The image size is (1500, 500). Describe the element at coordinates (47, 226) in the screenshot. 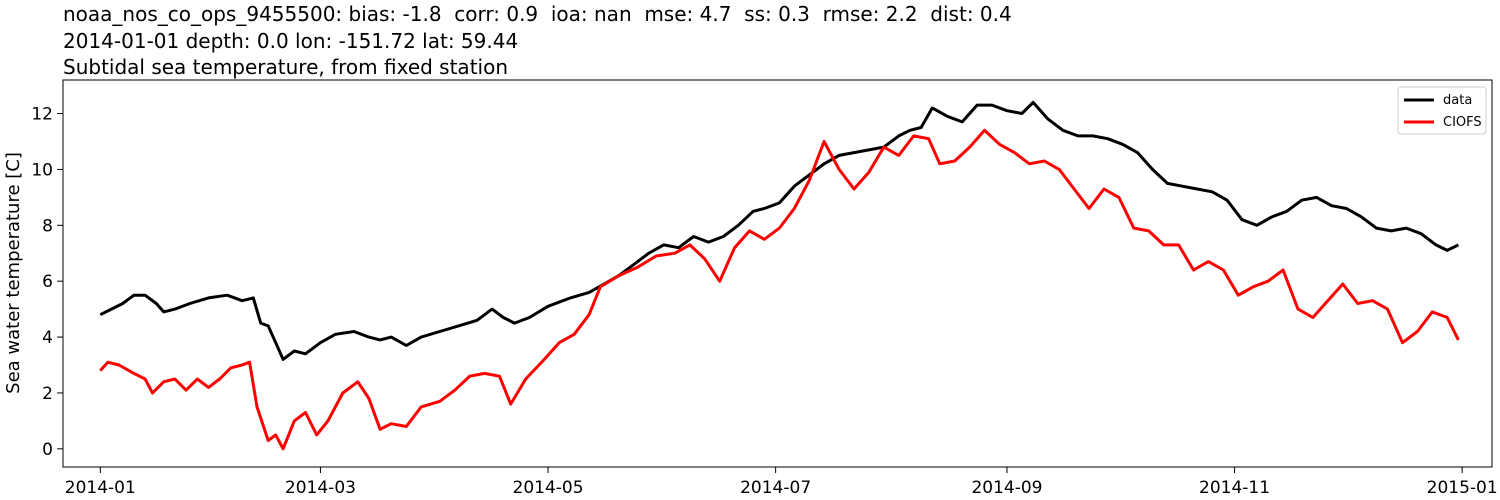

I see `y-tick-label: 8` at that location.